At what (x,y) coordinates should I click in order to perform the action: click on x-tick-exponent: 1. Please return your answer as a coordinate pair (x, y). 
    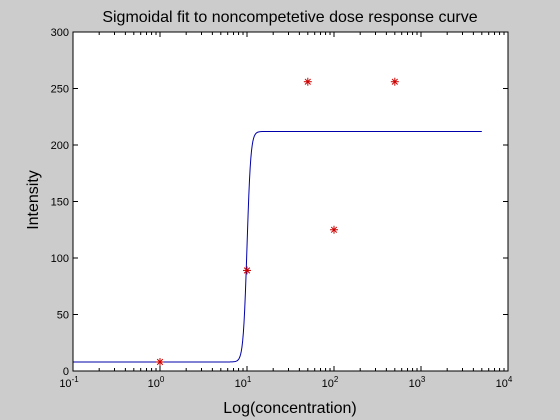
    Looking at the image, I should click on (249, 379).